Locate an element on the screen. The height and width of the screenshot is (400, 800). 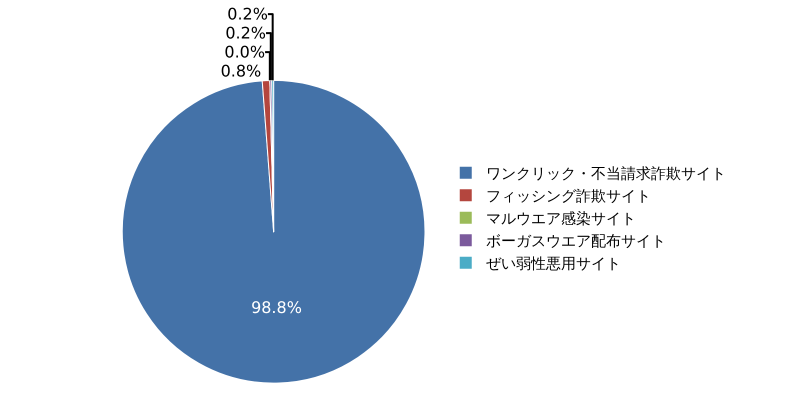
legend-label: ぜい弱性悪用サイト is located at coordinates (553, 263).